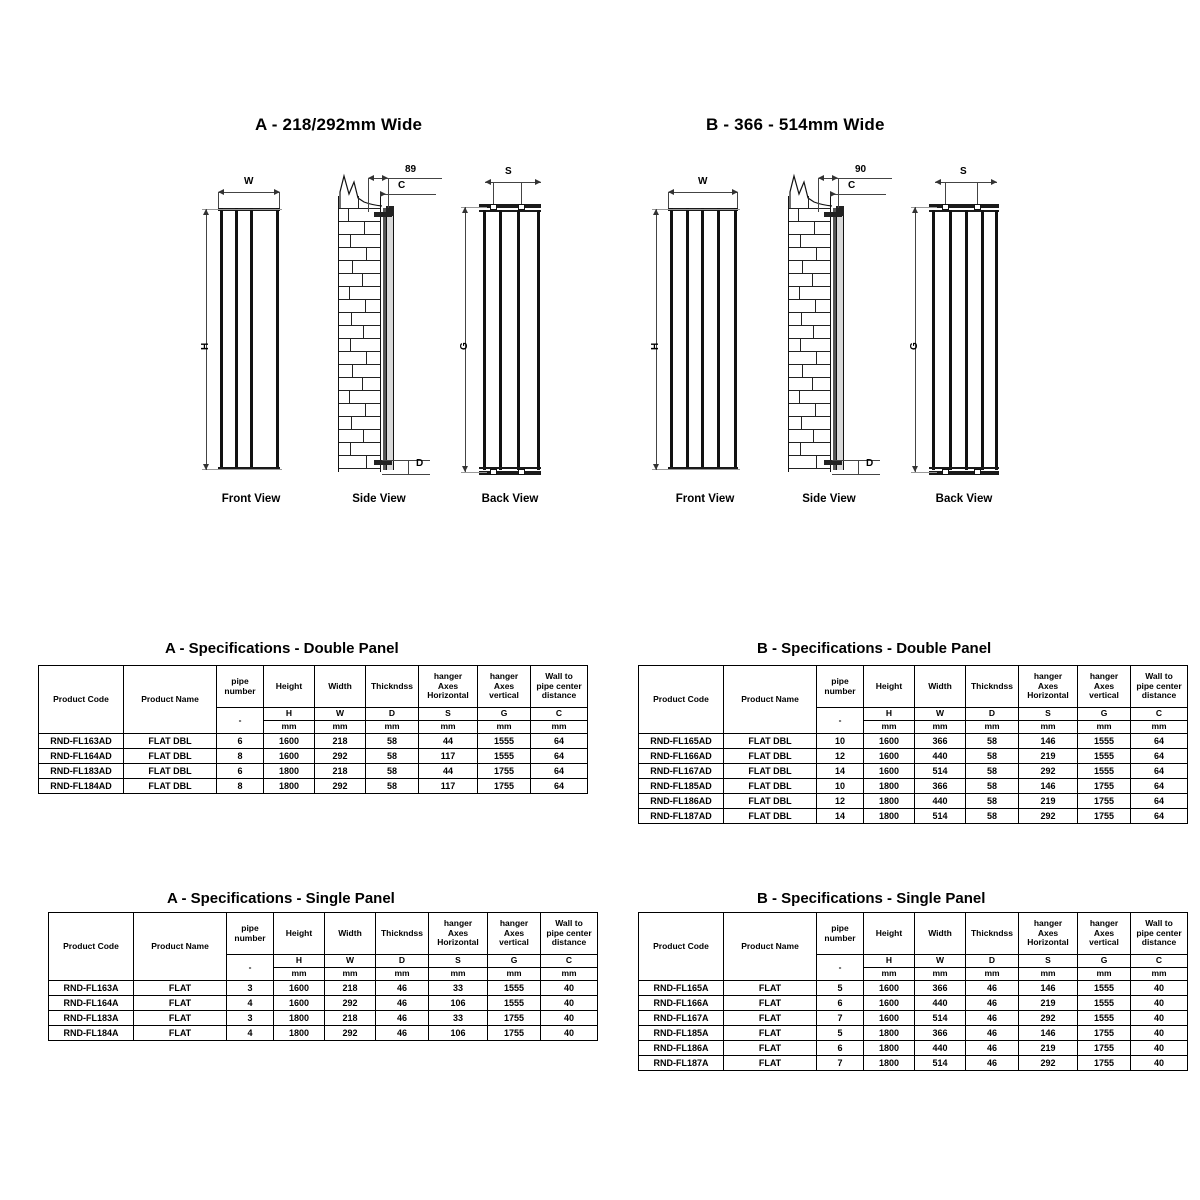 This screenshot has height=1200, width=1200. What do you see at coordinates (323, 1033) in the screenshot?
I see `table-row: RND-FL184A FLAT 4 1800 292 46 106 1755 40` at bounding box center [323, 1033].